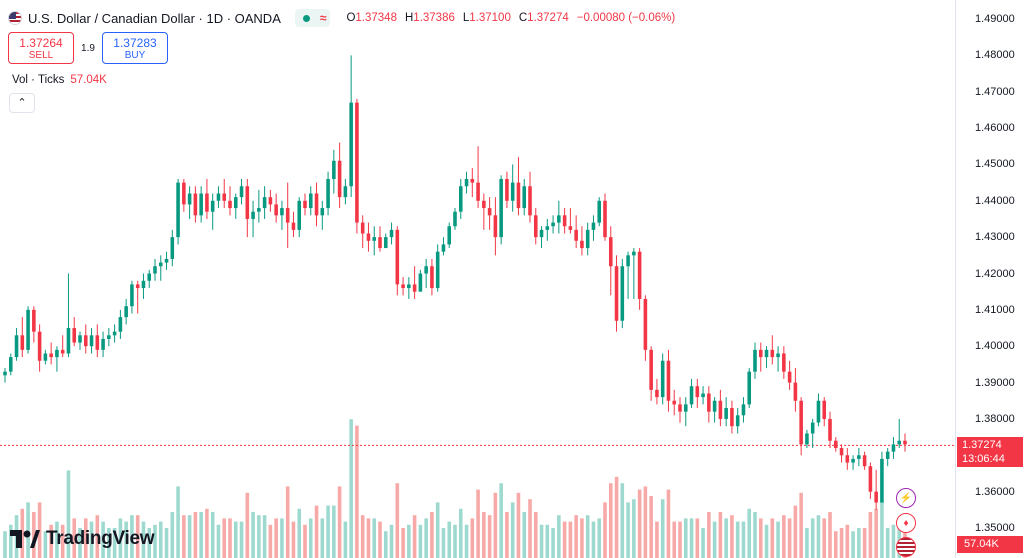 The width and height of the screenshot is (1024, 558). What do you see at coordinates (22, 103) in the screenshot?
I see `collapse-legend-button: ⌃` at bounding box center [22, 103].